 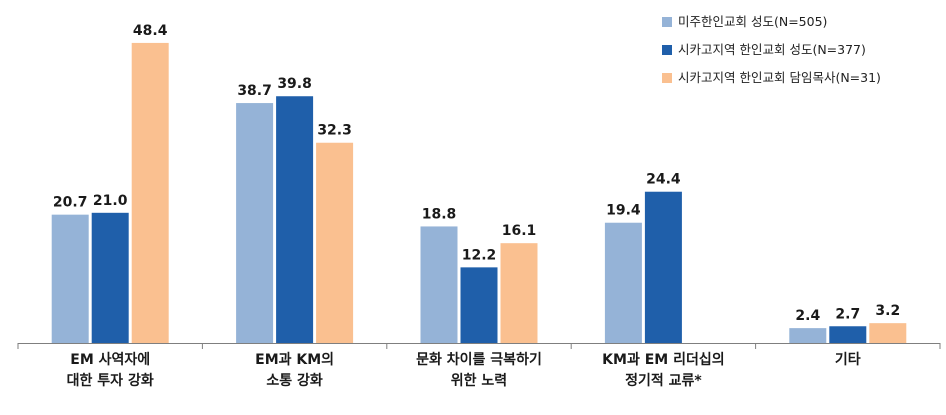 I want to click on data-label: 21.0, so click(x=110, y=201).